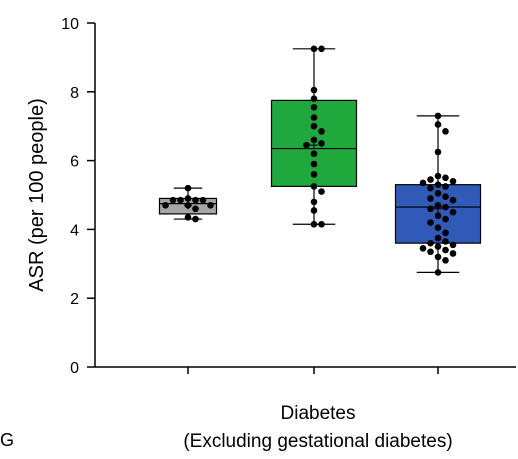 This screenshot has height=459, width=518. I want to click on y-tick-label: 0, so click(74, 368).